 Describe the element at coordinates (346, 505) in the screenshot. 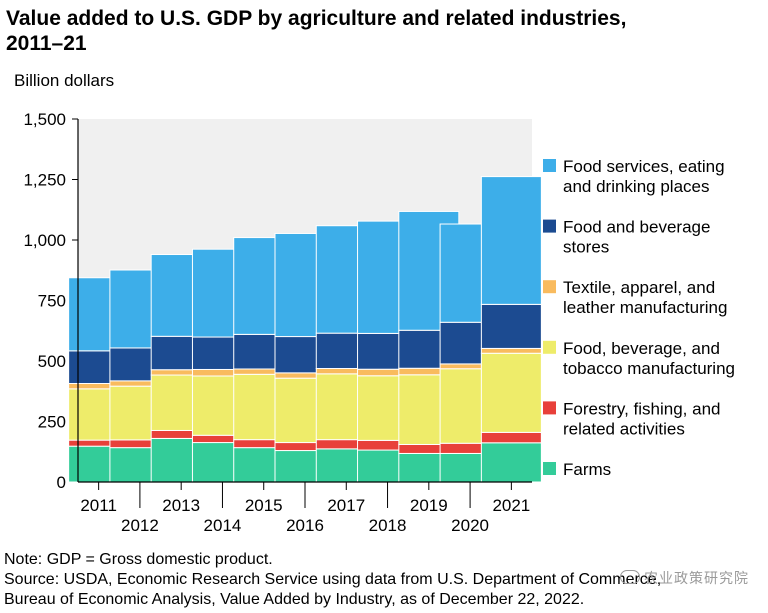

I see `x-tick-label: 2017` at that location.